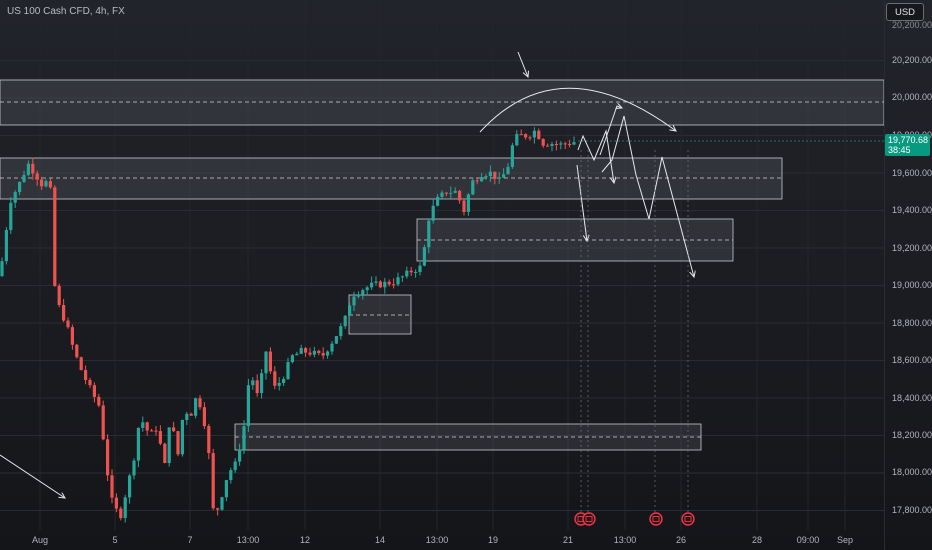  I want to click on price-tick: 20,000.00, so click(912, 97).